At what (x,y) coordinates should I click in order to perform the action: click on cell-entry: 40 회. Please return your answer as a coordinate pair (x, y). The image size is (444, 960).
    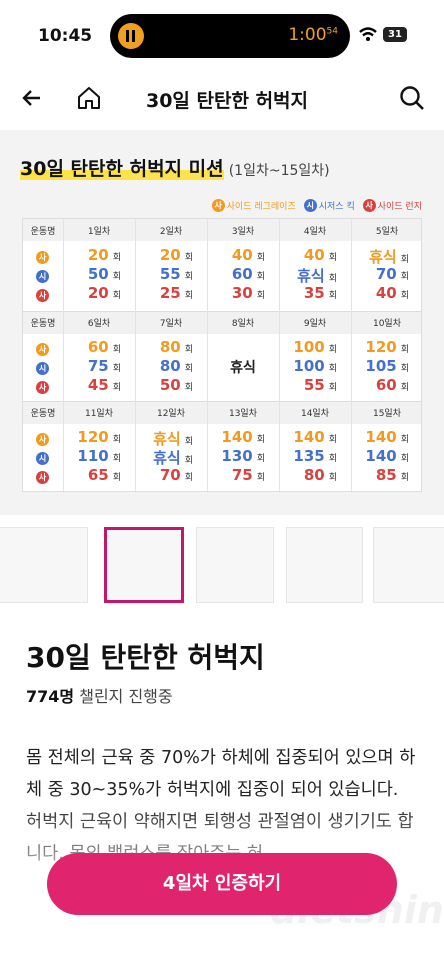
    Looking at the image, I should click on (320, 255).